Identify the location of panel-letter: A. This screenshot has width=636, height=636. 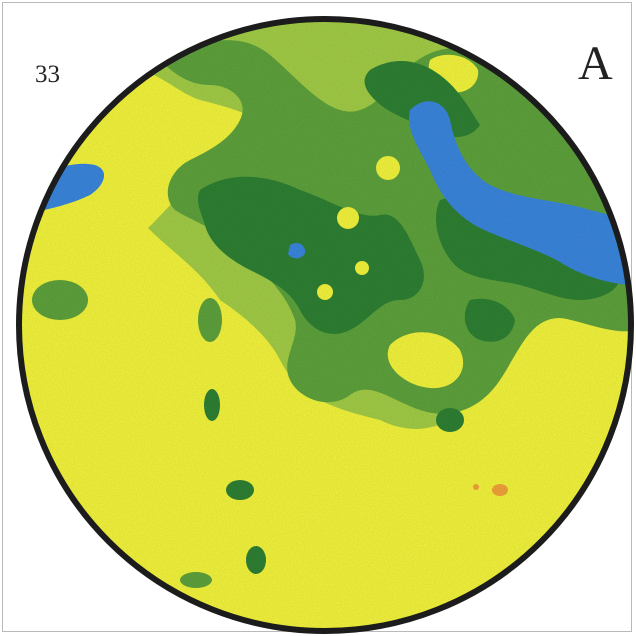
(595, 63).